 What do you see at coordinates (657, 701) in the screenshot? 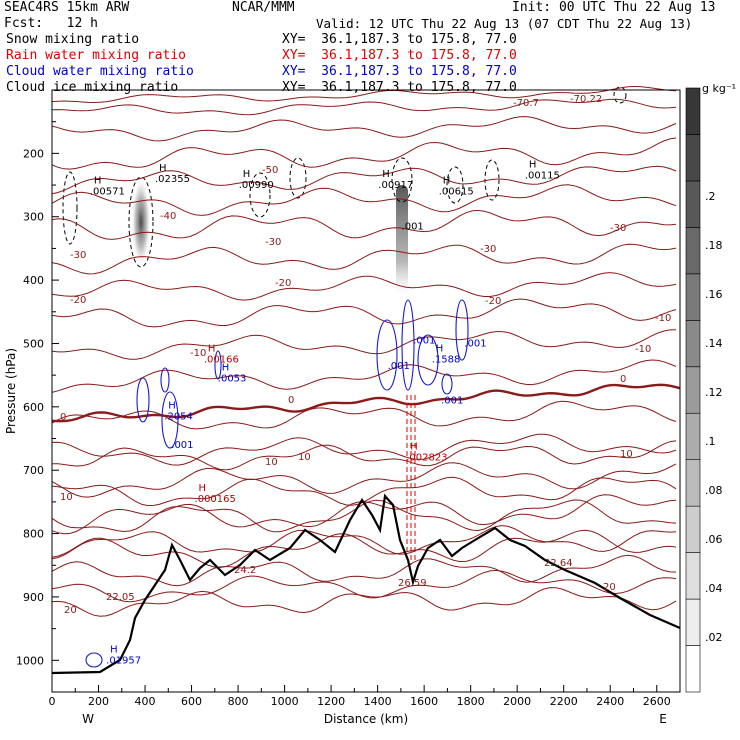
I see `x-tick-label: 2600` at bounding box center [657, 701].